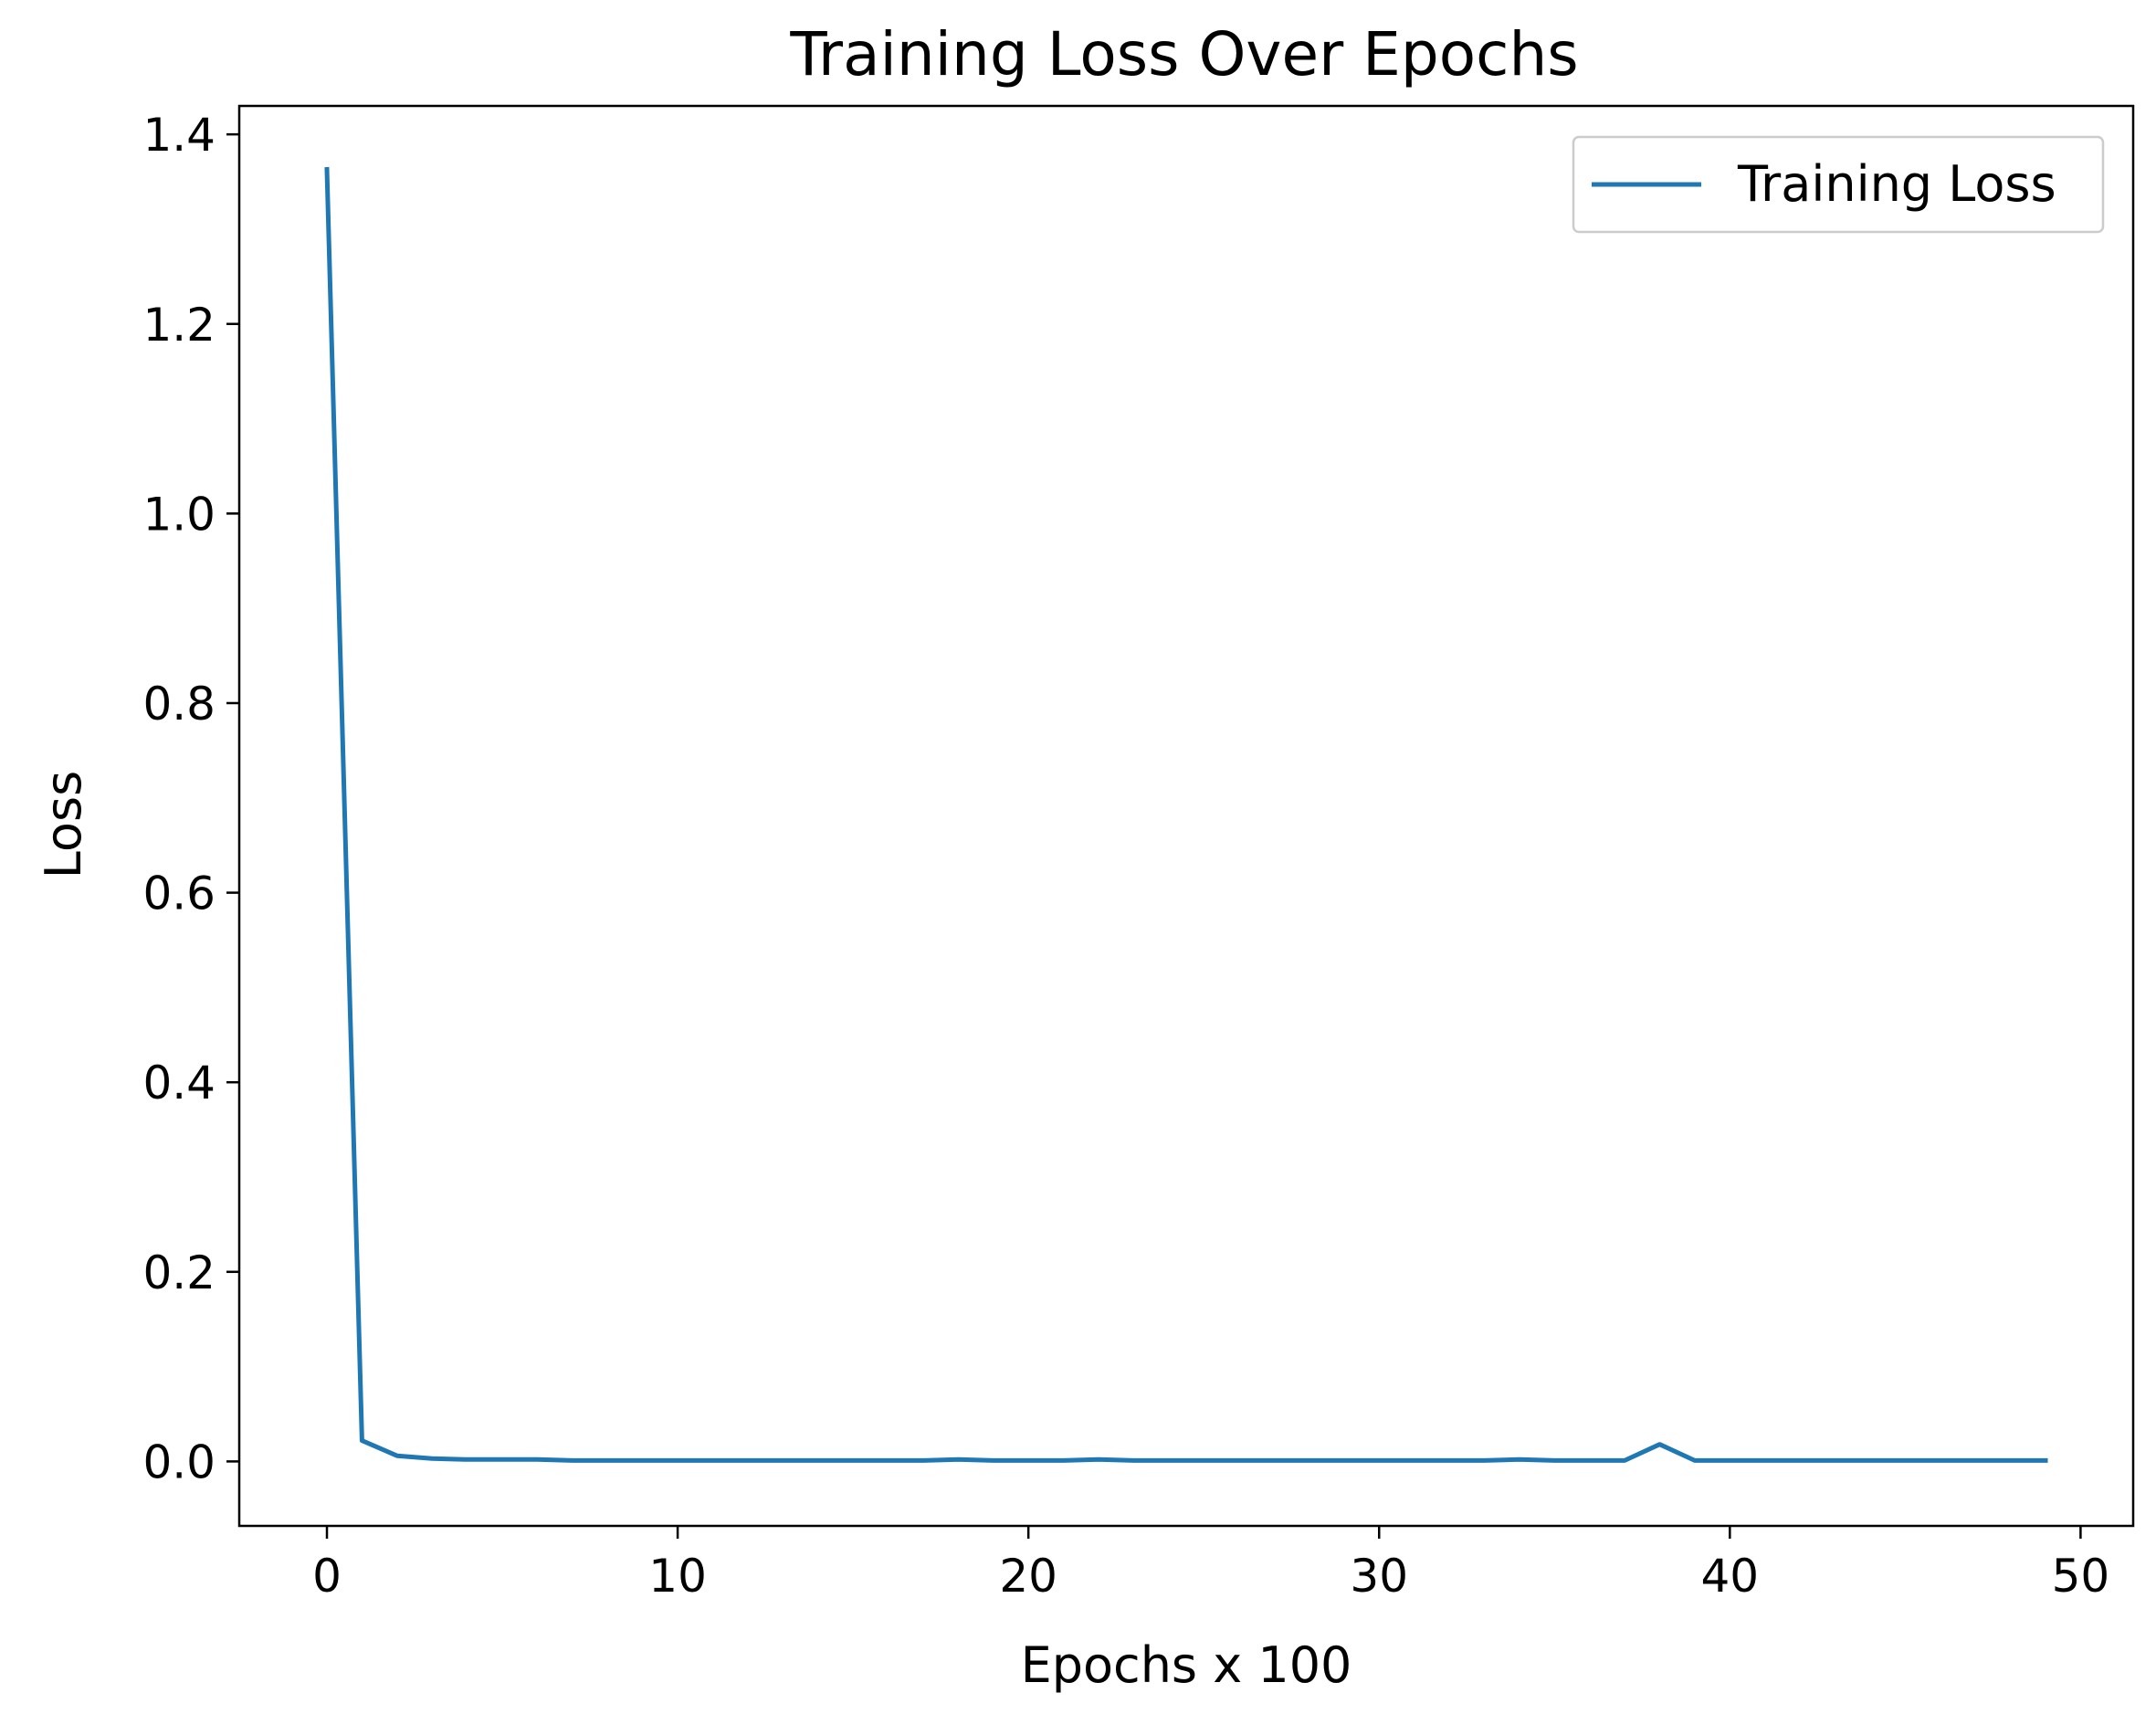 The height and width of the screenshot is (1714, 2156). Describe the element at coordinates (1379, 1576) in the screenshot. I see `x-tick-label: 30` at that location.